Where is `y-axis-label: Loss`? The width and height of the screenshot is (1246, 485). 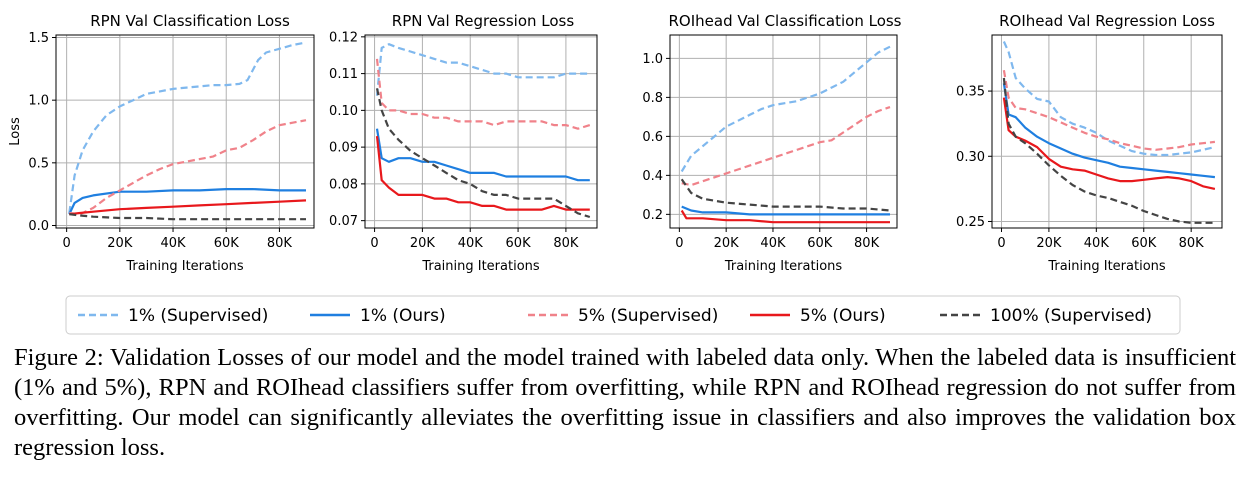 y-axis-label: Loss is located at coordinates (15, 131).